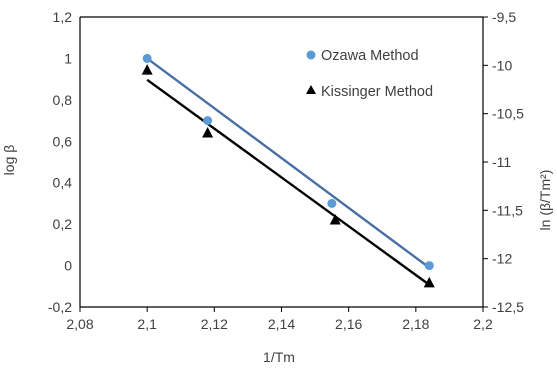  Describe the element at coordinates (348, 324) in the screenshot. I see `x-tick-label: 2,16` at that location.